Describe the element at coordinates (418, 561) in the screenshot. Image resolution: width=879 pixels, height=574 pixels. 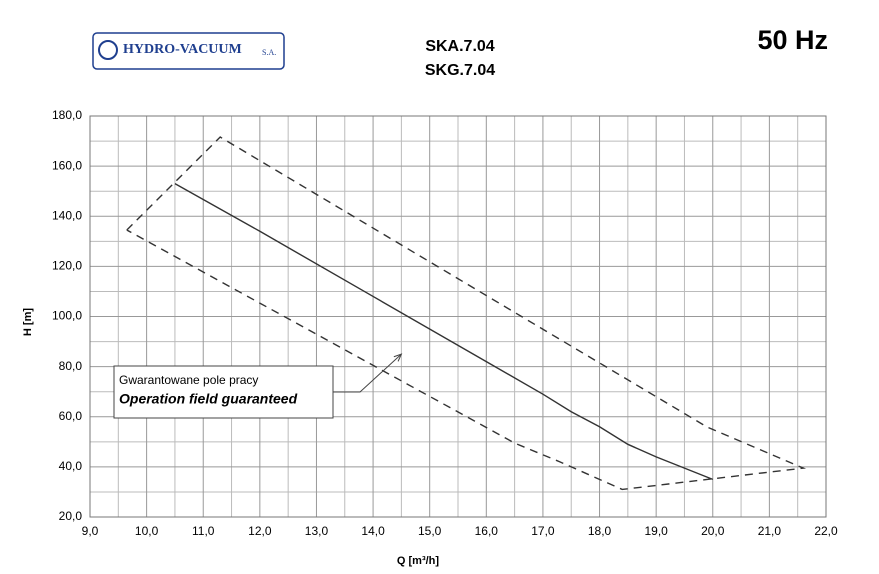
I see `x-axis-label: Q [m³/h]` at that location.